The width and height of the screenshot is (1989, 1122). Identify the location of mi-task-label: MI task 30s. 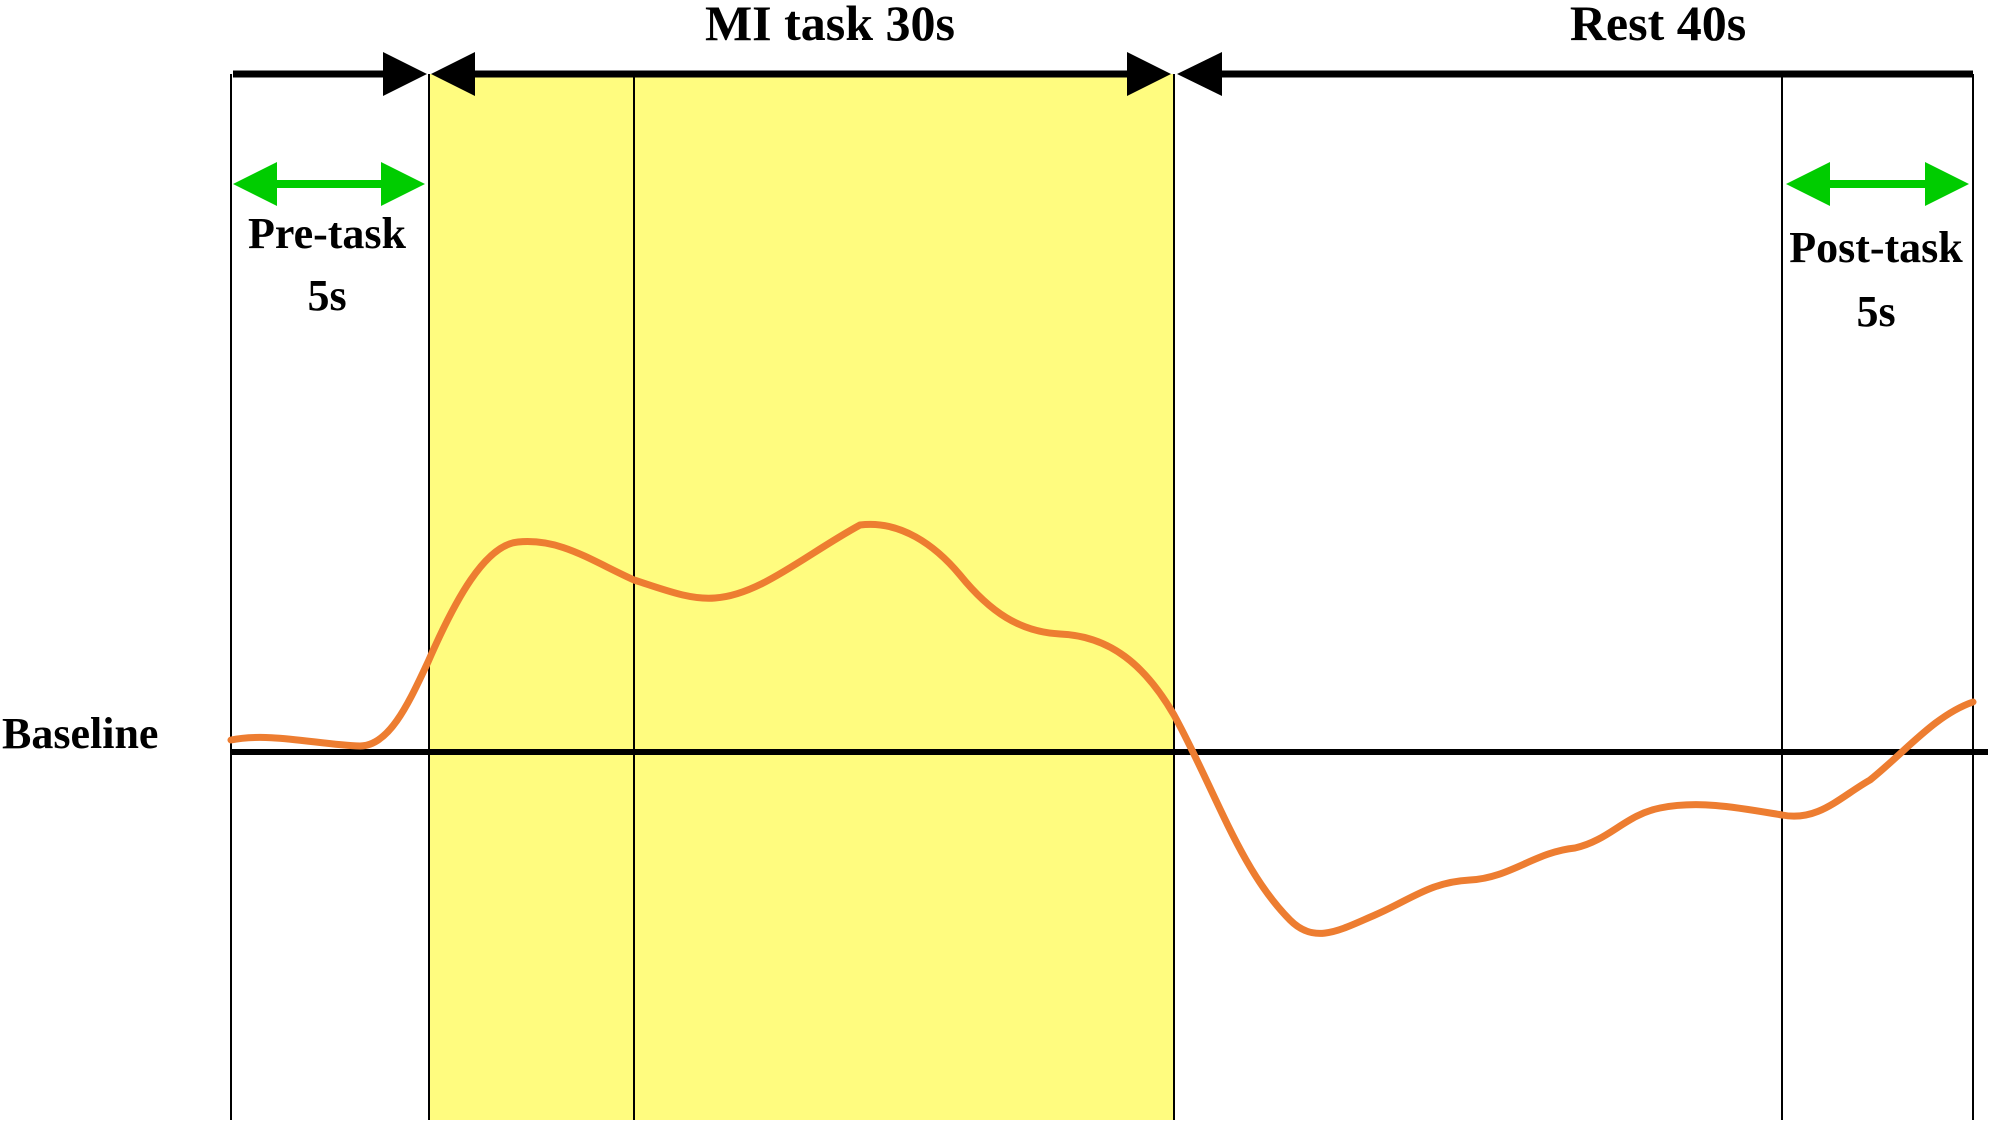
(830, 25).